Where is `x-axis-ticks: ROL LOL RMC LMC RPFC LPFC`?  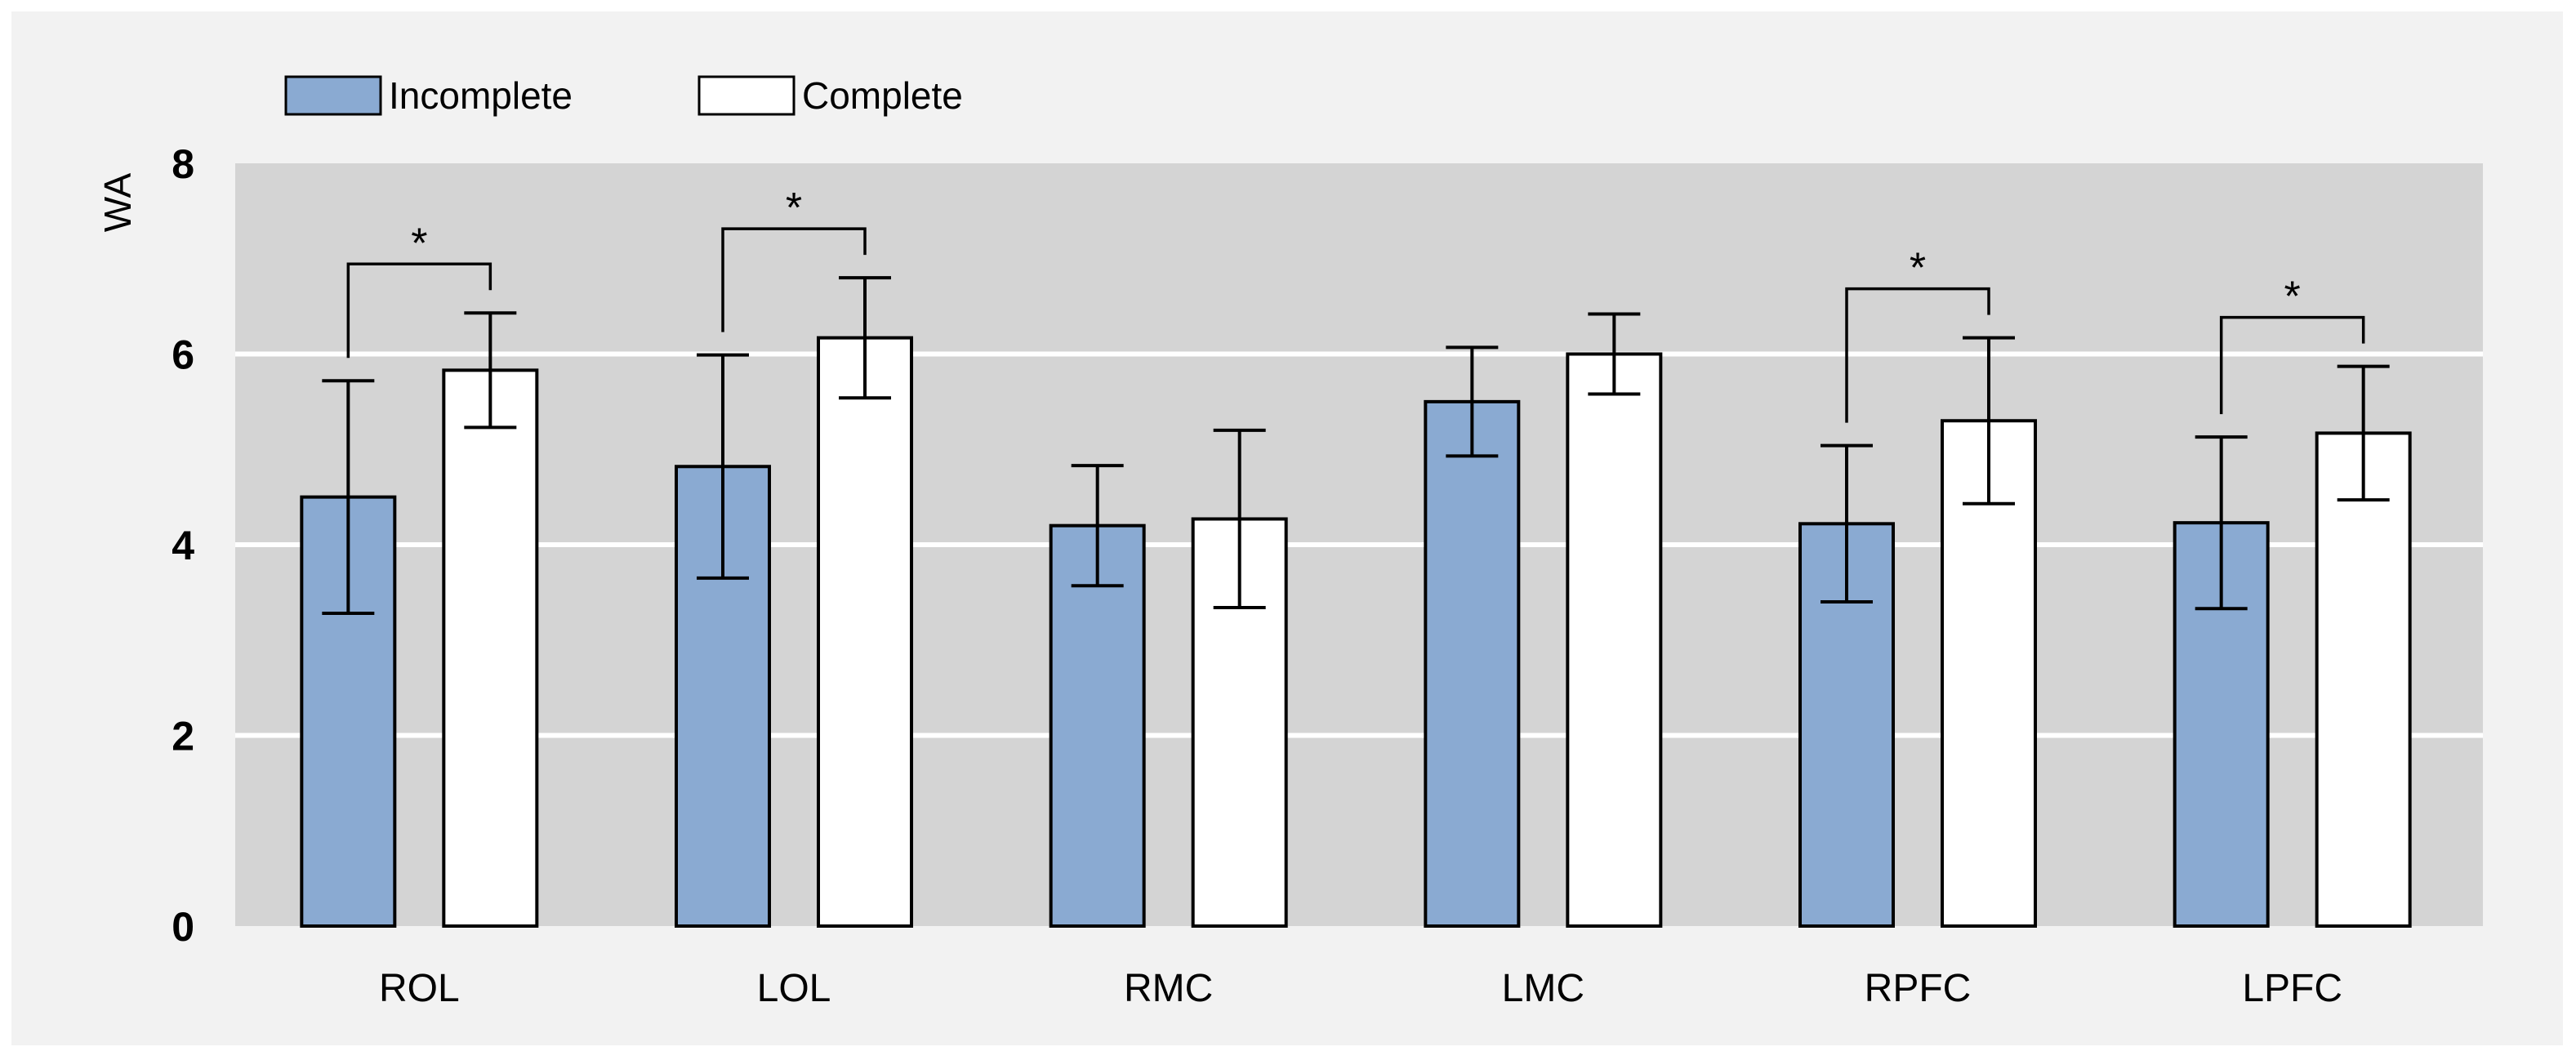 x-axis-ticks: ROL LOL RMC LMC RPFC LPFC is located at coordinates (1360, 988).